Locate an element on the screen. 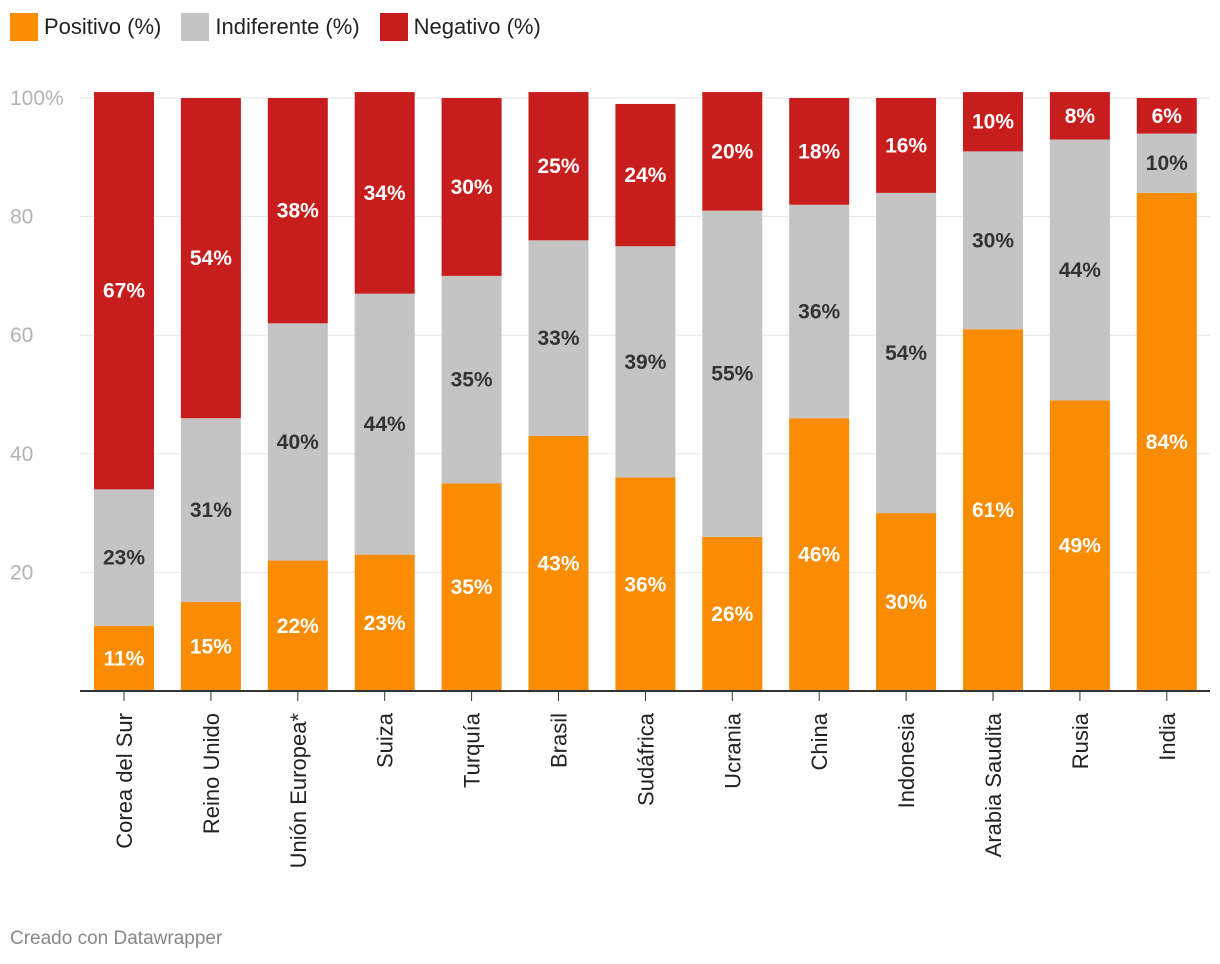  x-tick-label-china: China is located at coordinates (819, 741).